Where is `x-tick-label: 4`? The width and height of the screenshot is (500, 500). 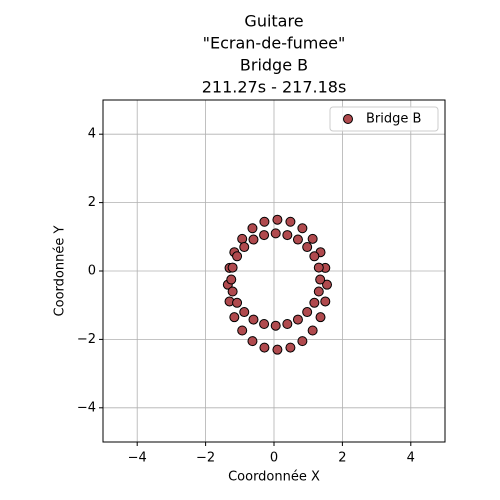 x-tick-label: 4 is located at coordinates (411, 458).